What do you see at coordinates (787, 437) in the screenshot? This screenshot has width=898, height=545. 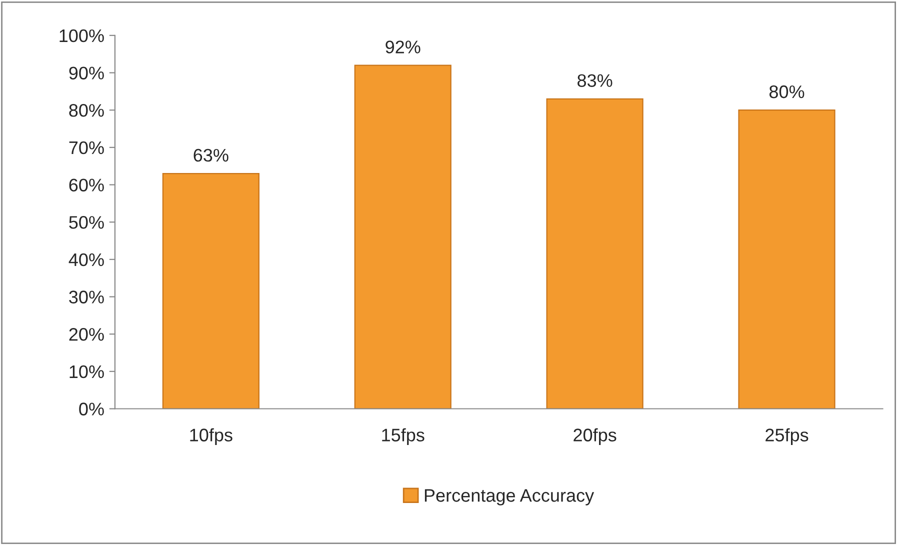 I see `x-tick-label: 25fps` at bounding box center [787, 437].